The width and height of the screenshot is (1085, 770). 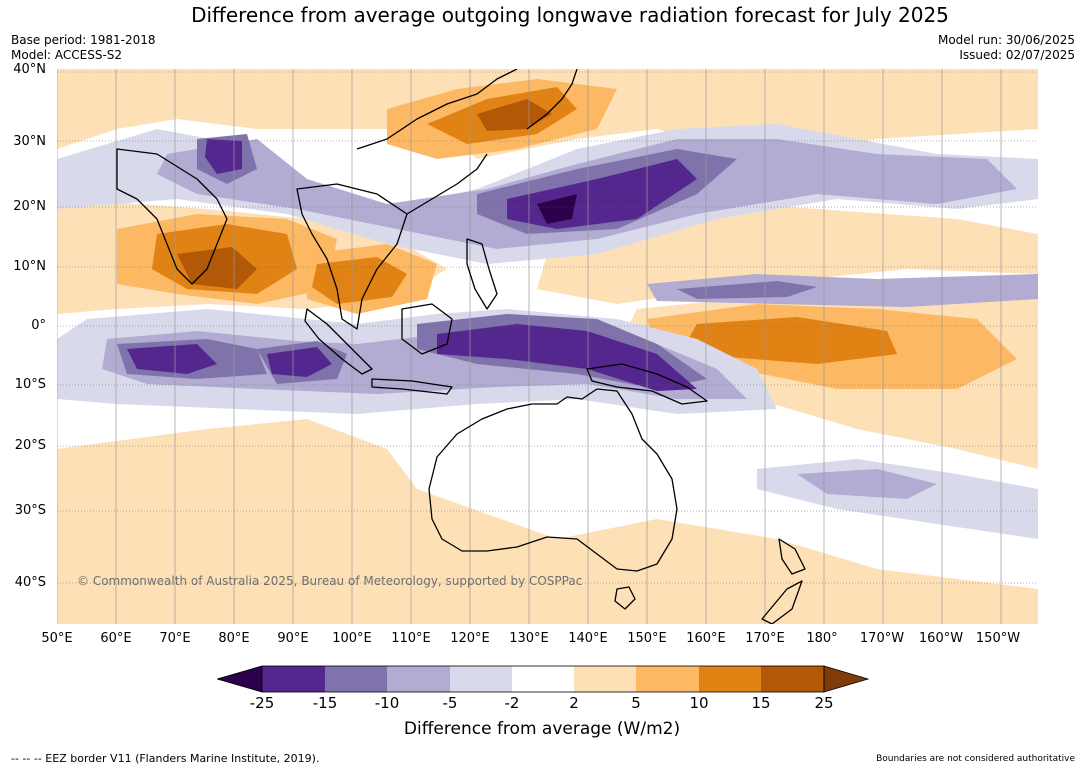 I want to click on new-zealand-coastline, so click(x=783, y=581).